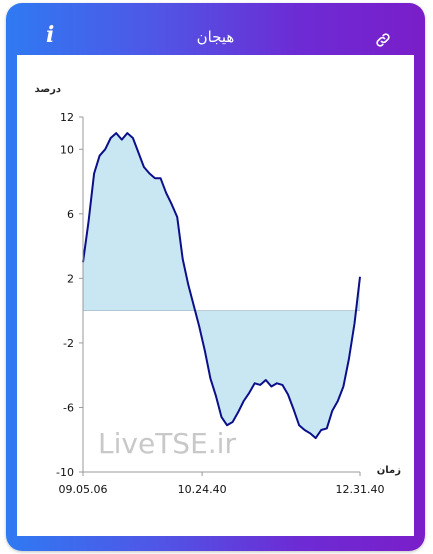 The image size is (433, 554). What do you see at coordinates (65, 472) in the screenshot?
I see `y-tick-label: -10` at bounding box center [65, 472].